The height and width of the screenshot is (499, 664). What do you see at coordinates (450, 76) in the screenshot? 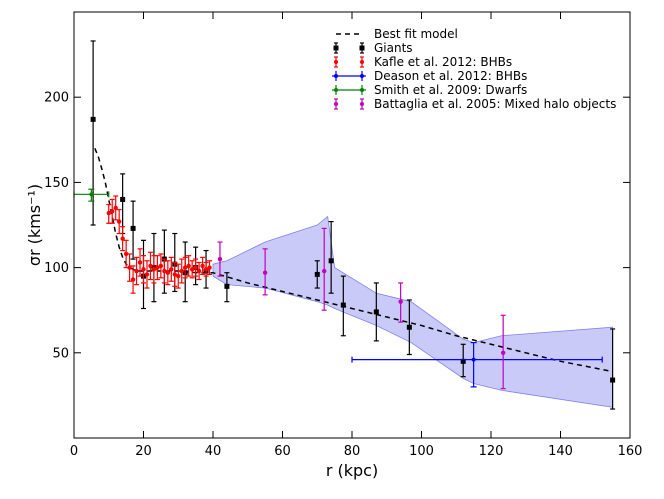
I see `legend-label: Deason et al. 2012: BHBs` at bounding box center [450, 76].